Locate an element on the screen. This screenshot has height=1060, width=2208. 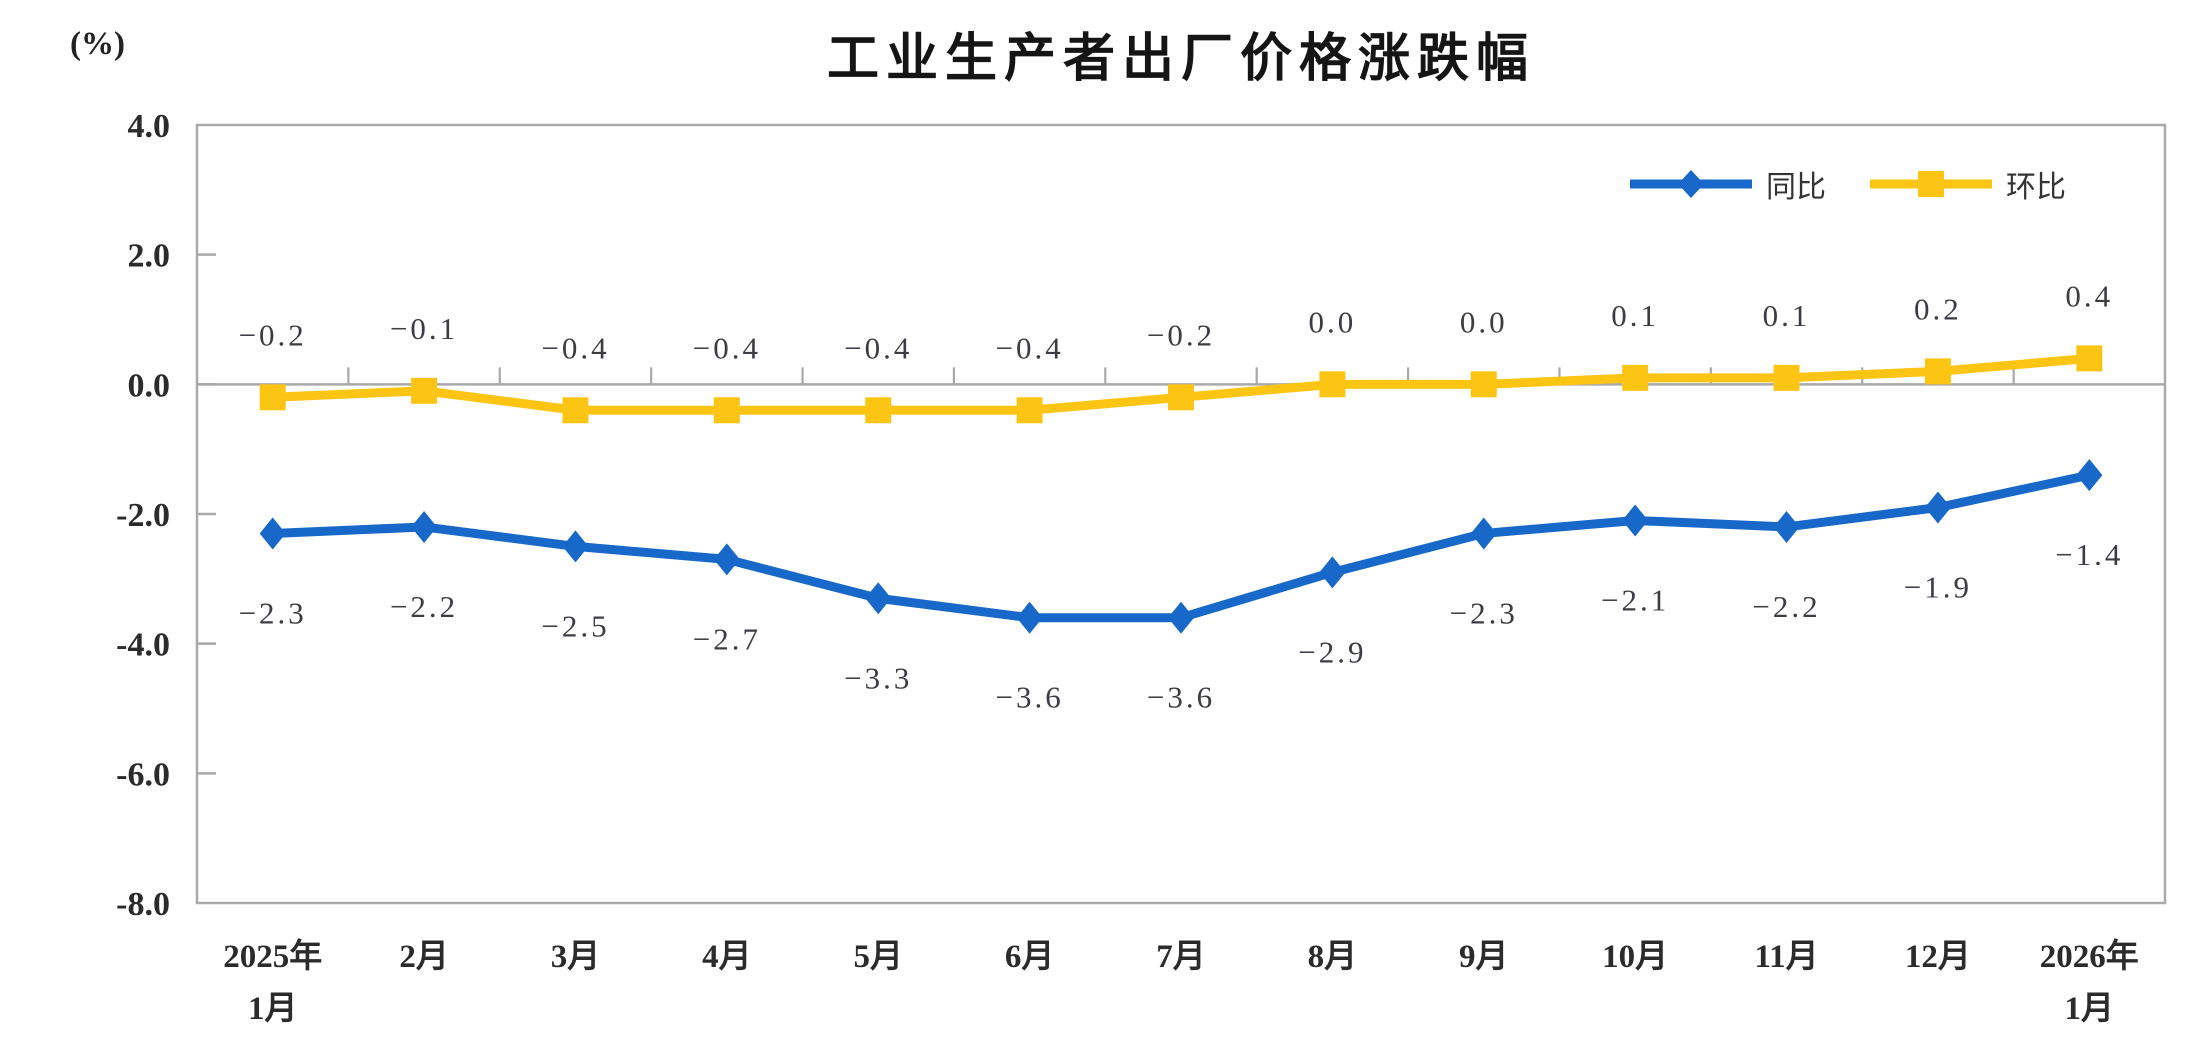
yoy-line-diamond-icon is located at coordinates (1691, 184).